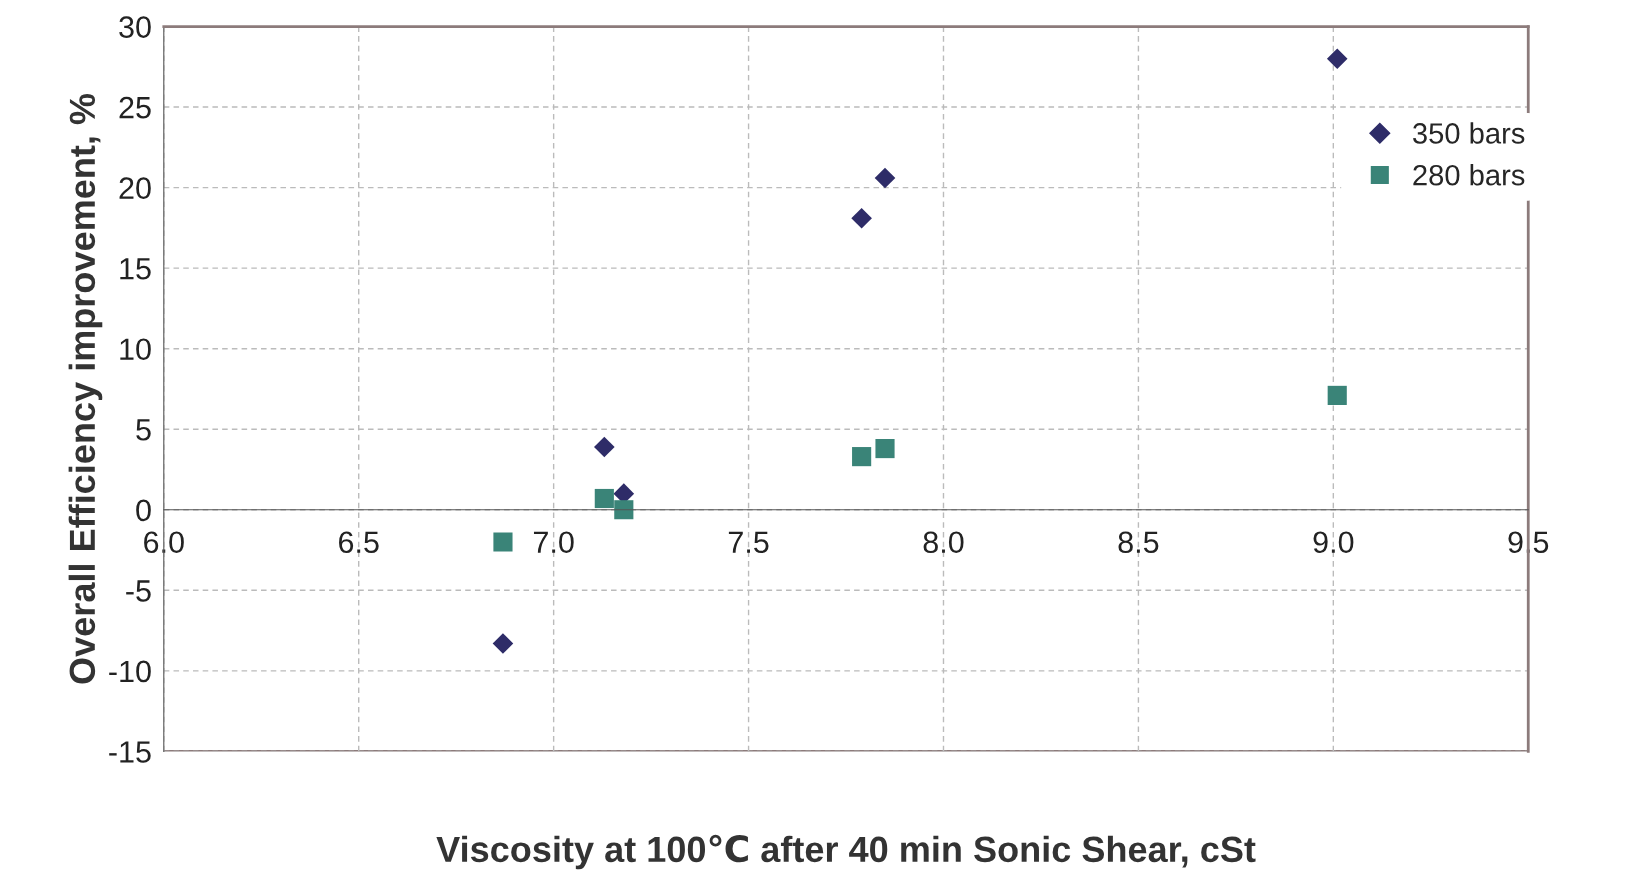  What do you see at coordinates (1469, 175) in the screenshot?
I see `legend-label: 280 bars` at bounding box center [1469, 175].